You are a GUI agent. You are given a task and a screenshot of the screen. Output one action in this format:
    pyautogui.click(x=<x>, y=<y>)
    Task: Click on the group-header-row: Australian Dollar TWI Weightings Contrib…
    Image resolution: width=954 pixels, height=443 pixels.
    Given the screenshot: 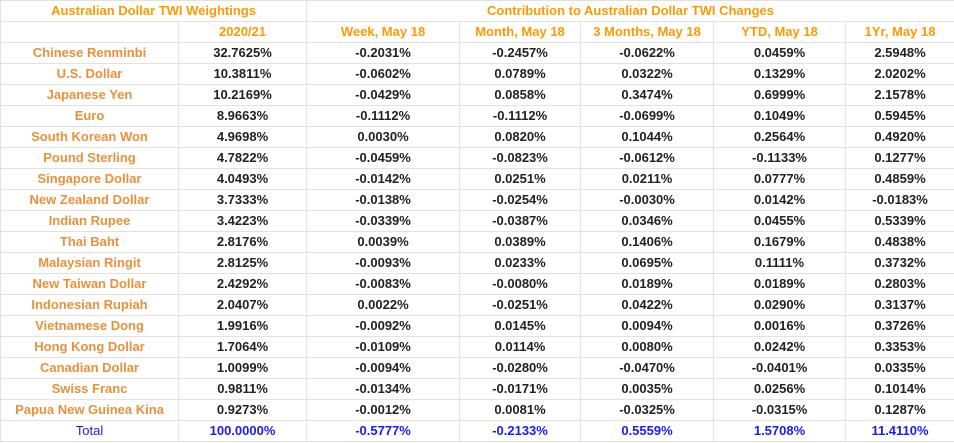 What is the action you would take?
    pyautogui.click(x=477, y=11)
    